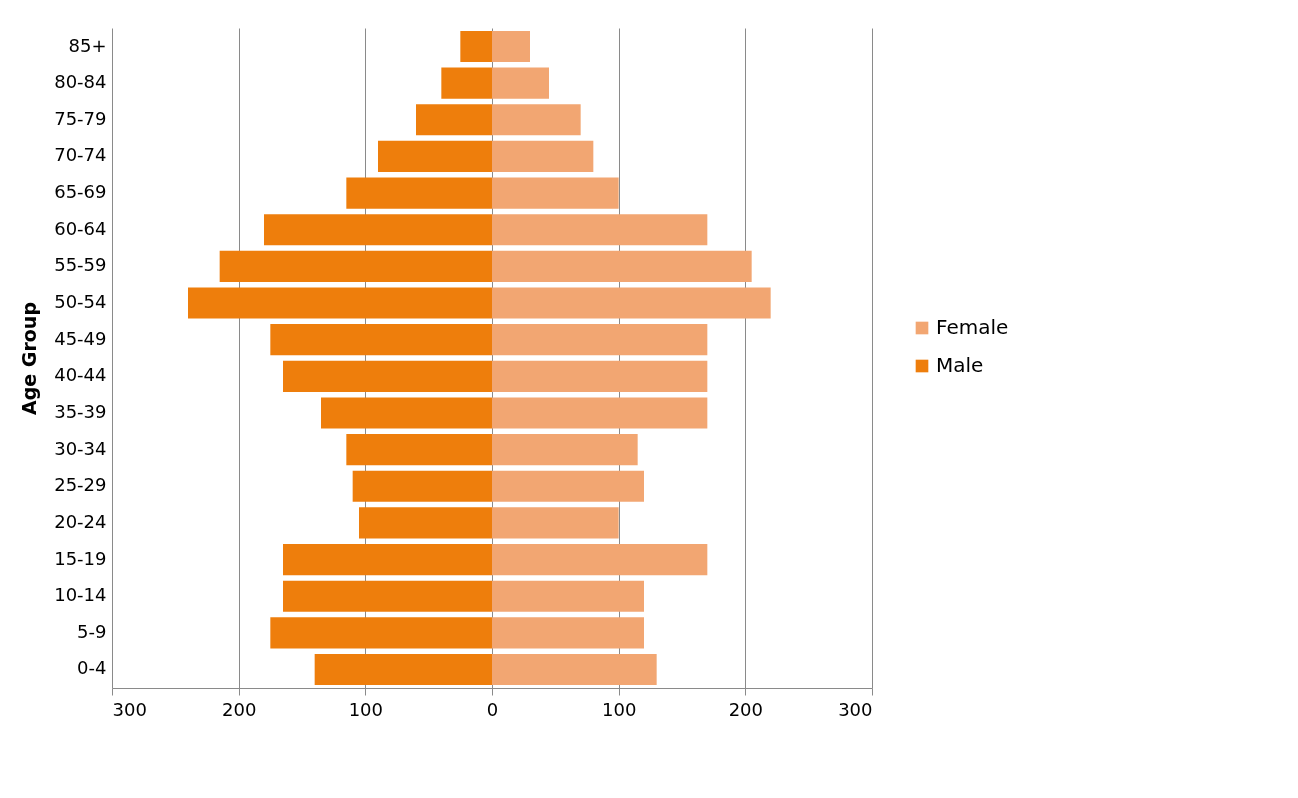  I want to click on legend-label: Male, so click(960, 365).